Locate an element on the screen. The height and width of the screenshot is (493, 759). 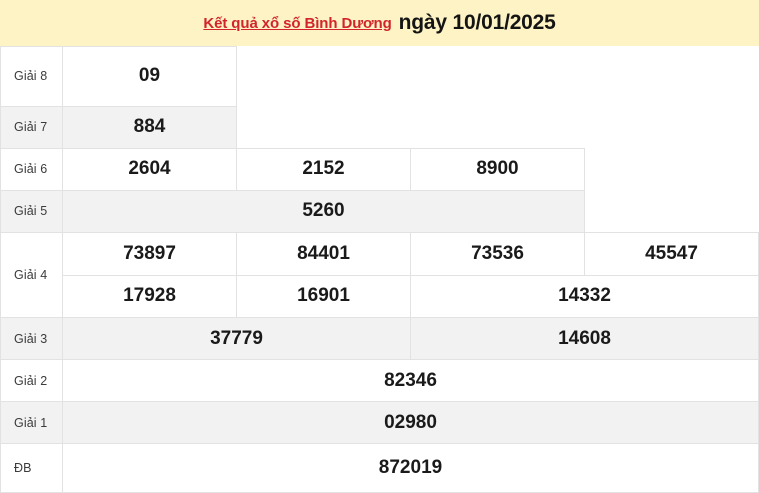
prize-value-6-3: 8900 is located at coordinates (497, 169).